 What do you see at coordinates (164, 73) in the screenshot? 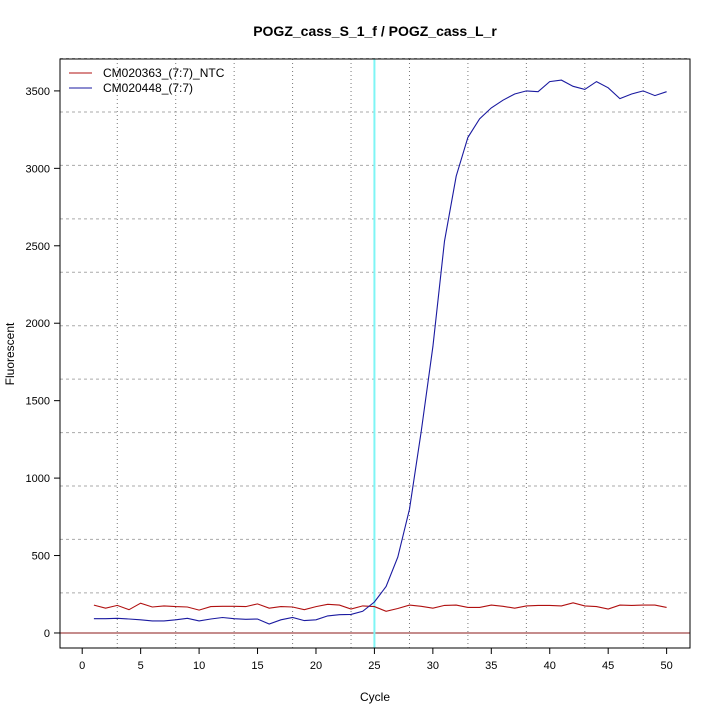
I see `legend-label-ntc: CM020363_(7:7)_NTC` at bounding box center [164, 73].